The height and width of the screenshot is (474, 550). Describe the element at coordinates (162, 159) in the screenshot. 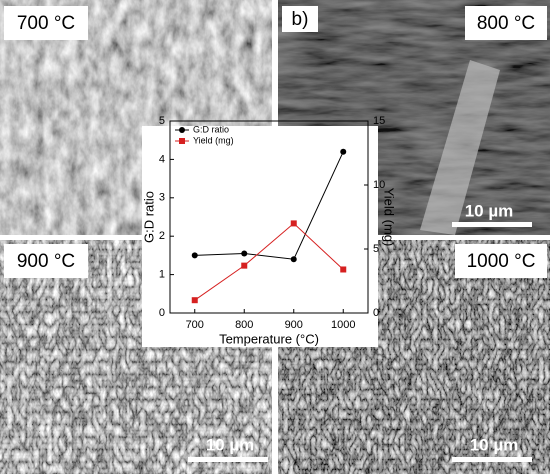

I see `y-tick-label: 4` at that location.